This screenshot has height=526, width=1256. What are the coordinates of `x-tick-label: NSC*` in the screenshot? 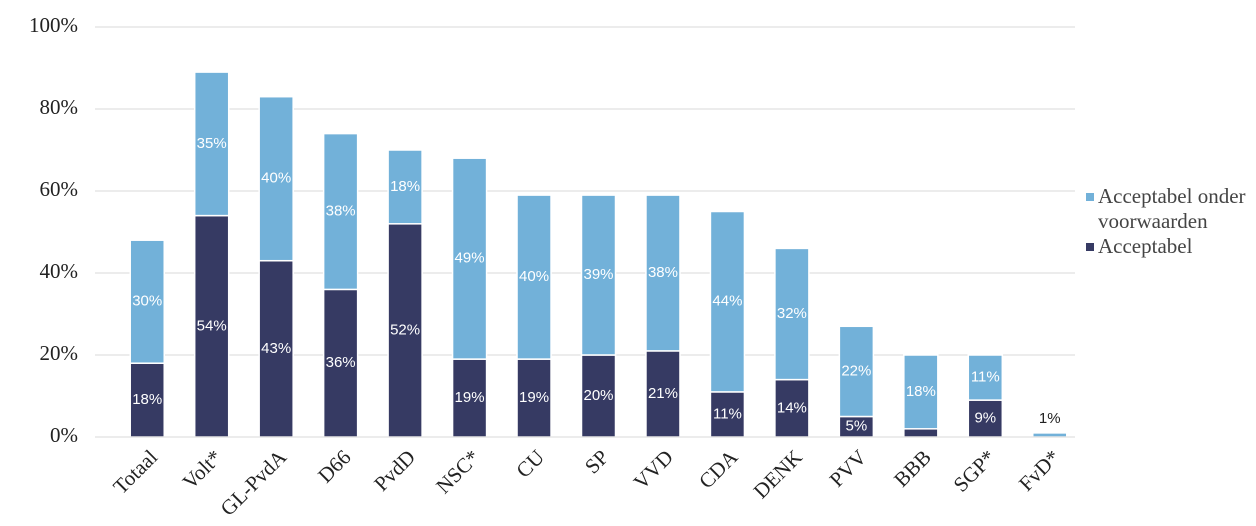 It's located at (457, 471).